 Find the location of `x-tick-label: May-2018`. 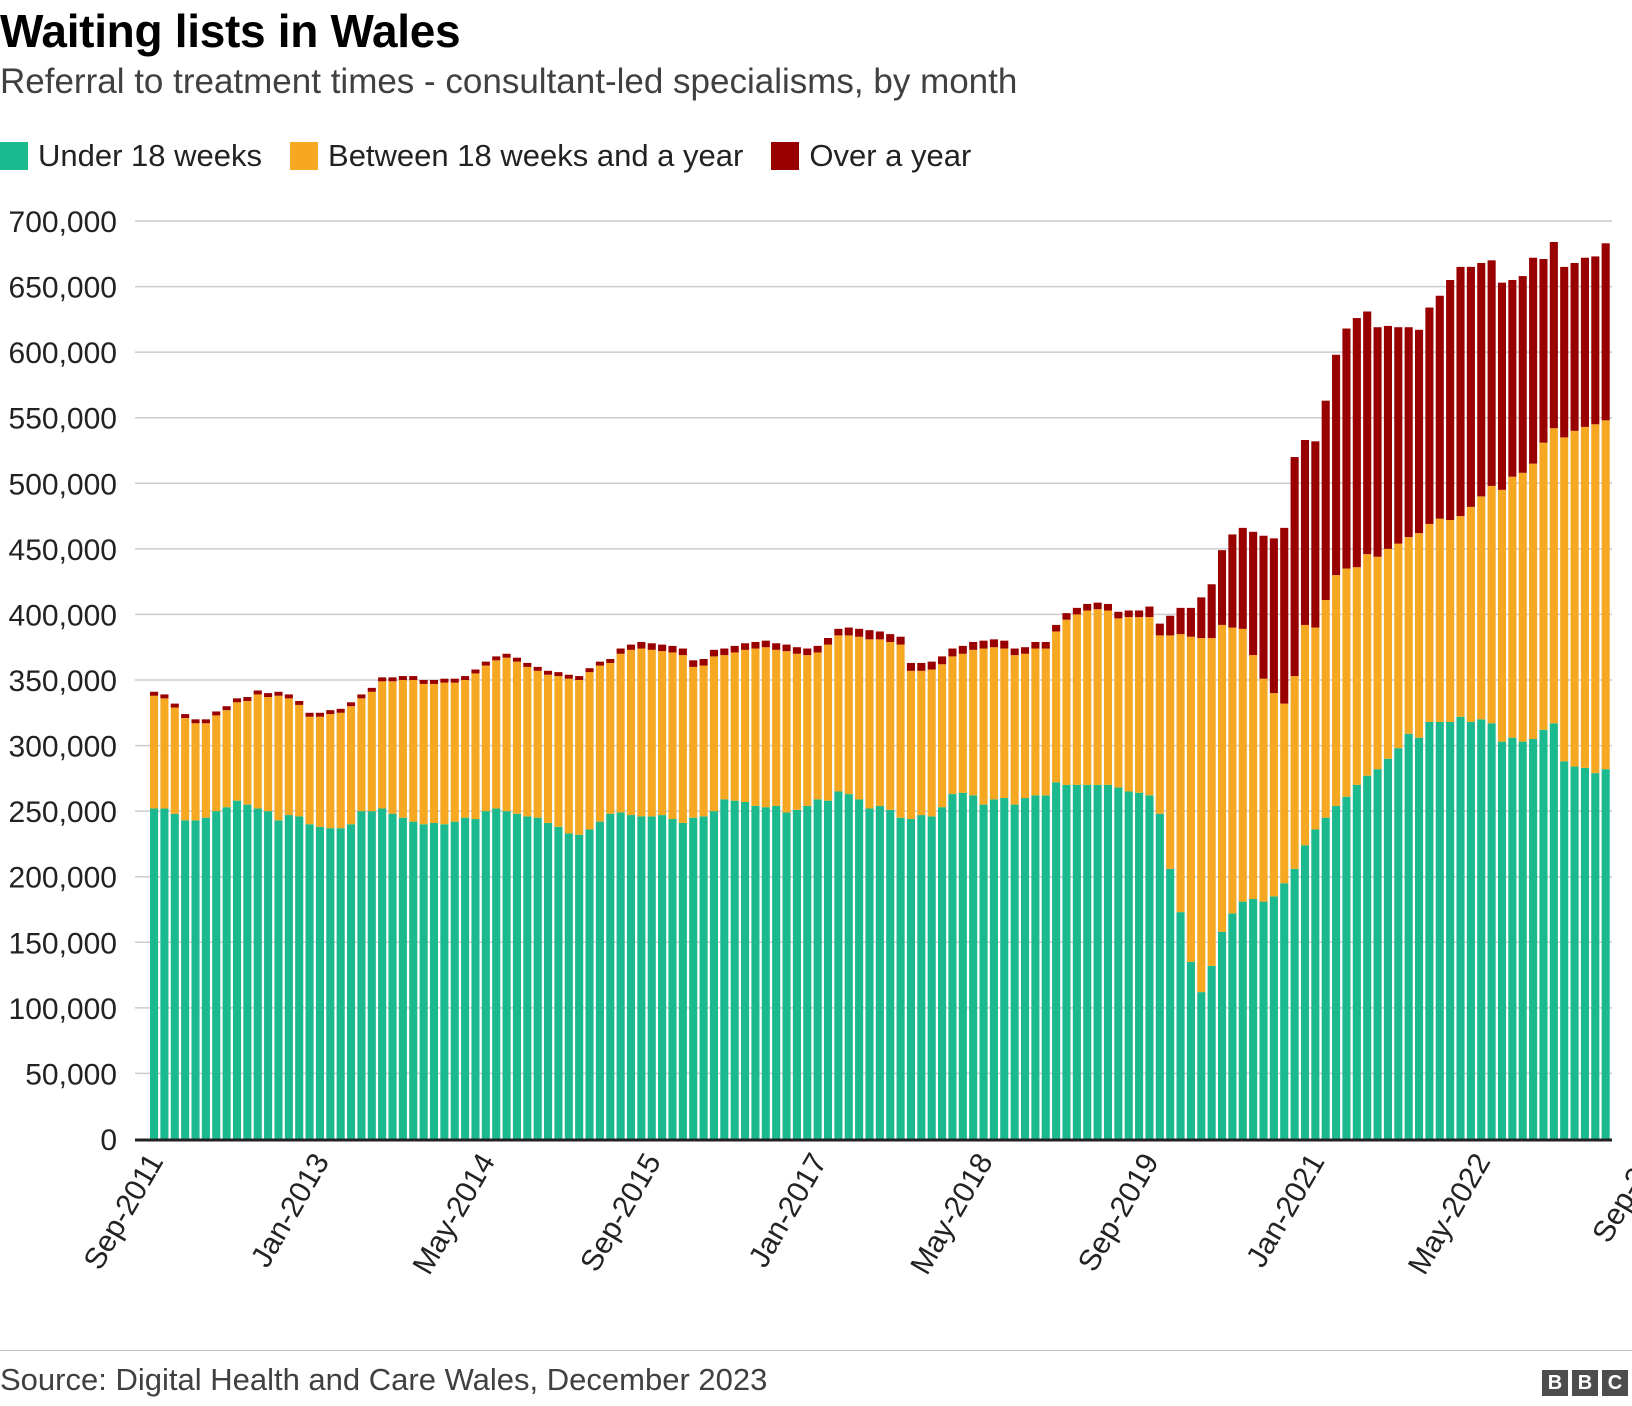

x-tick-label: May-2018 is located at coordinates (951, 1214).